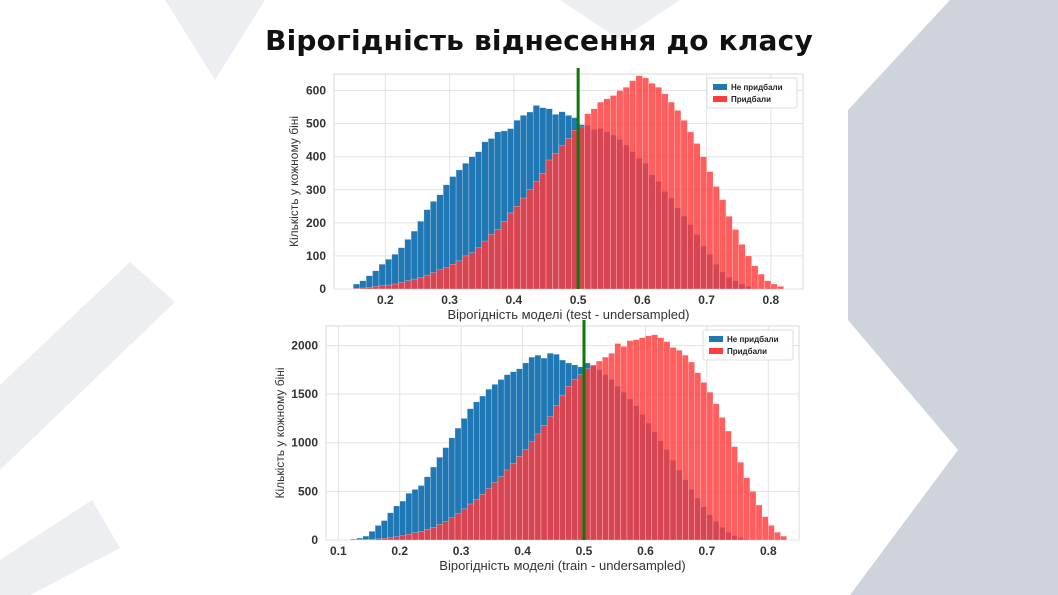  What do you see at coordinates (322, 289) in the screenshot?
I see `y-tick-label: 0` at bounding box center [322, 289].